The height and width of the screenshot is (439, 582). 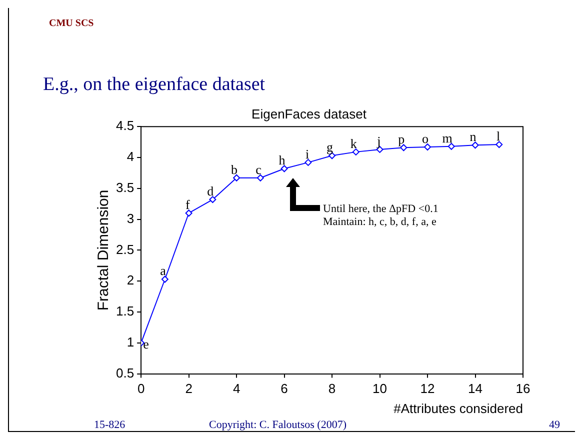 What do you see at coordinates (125, 372) in the screenshot?
I see `y-tick-label: 0.5` at bounding box center [125, 372].